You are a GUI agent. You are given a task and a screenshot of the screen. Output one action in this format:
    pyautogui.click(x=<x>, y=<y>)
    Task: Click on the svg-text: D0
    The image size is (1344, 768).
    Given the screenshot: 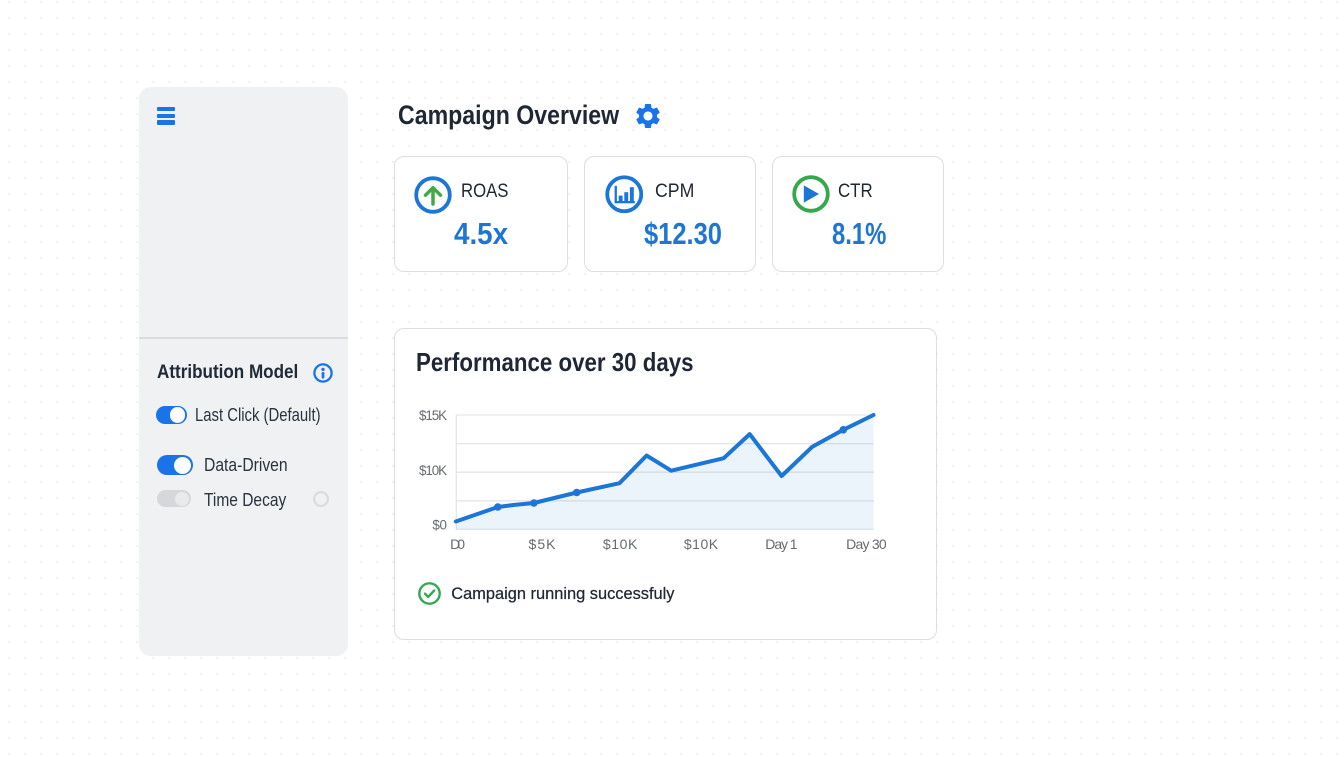 What is the action you would take?
    pyautogui.click(x=457, y=544)
    